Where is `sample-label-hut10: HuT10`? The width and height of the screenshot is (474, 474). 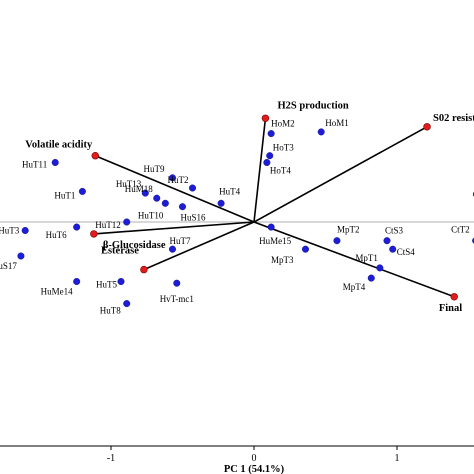
sample-label-hut10: HuT10 is located at coordinates (151, 215).